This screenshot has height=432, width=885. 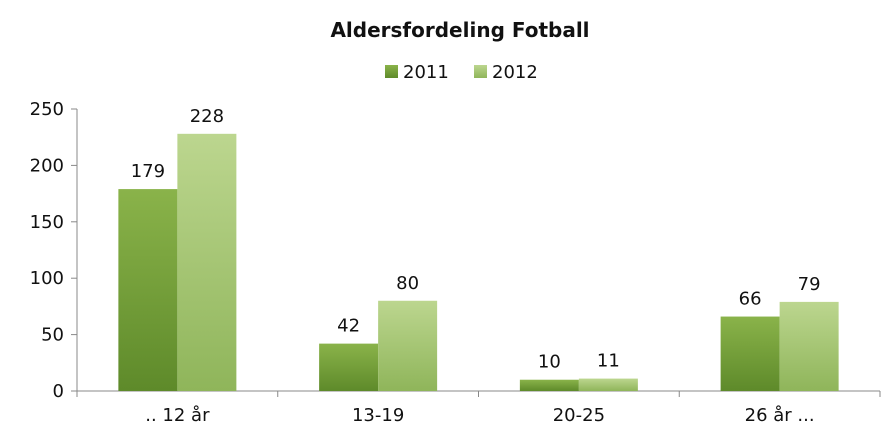 What do you see at coordinates (480, 71) in the screenshot?
I see `legend-swatch-2012` at bounding box center [480, 71].